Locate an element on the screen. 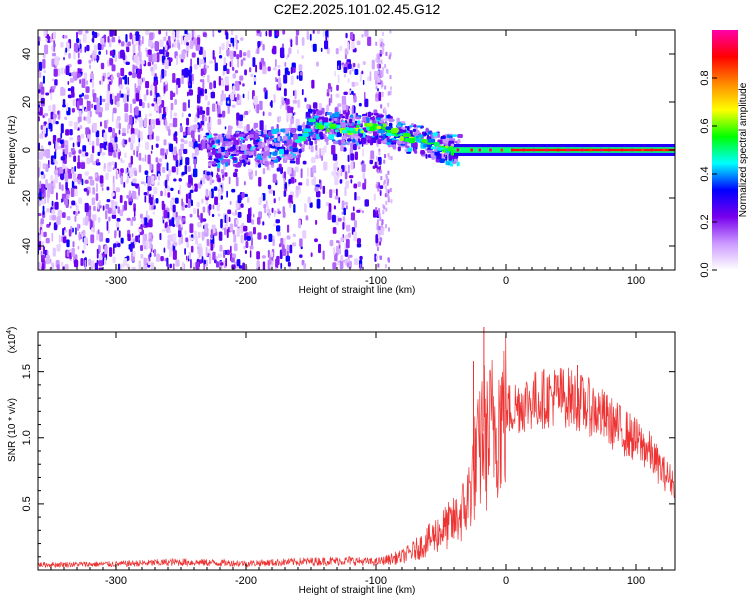 The width and height of the screenshot is (750, 600). colorbar-ticks: 0.00.20.40.60.8 is located at coordinates (708, 174).